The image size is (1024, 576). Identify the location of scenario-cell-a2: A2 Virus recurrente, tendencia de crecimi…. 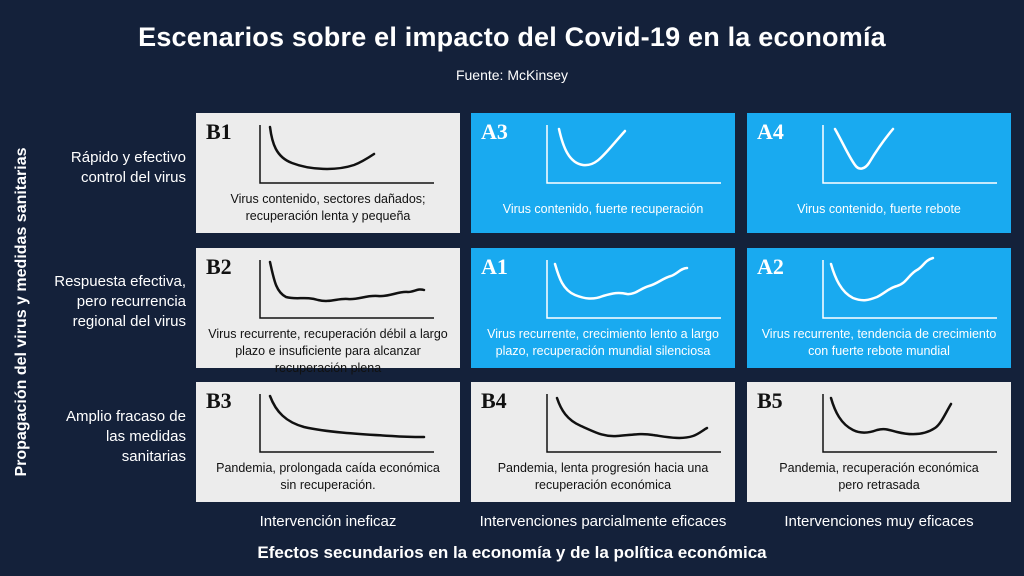
(879, 308).